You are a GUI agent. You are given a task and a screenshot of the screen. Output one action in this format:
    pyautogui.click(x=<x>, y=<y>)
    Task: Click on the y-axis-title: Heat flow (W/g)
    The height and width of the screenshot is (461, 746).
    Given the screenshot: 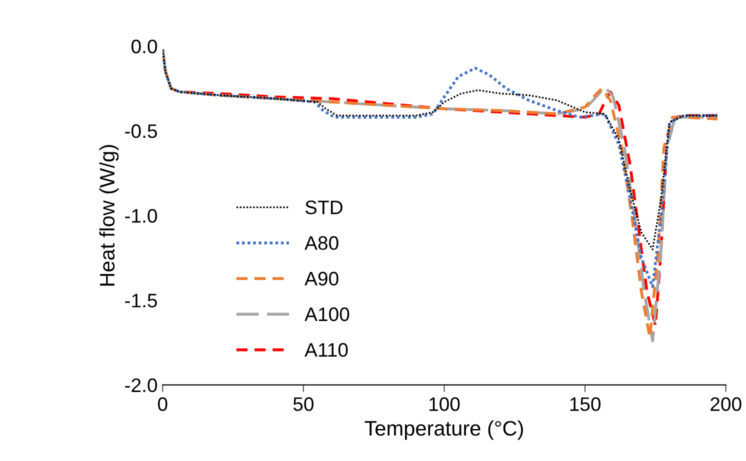 What is the action you would take?
    pyautogui.click(x=109, y=215)
    